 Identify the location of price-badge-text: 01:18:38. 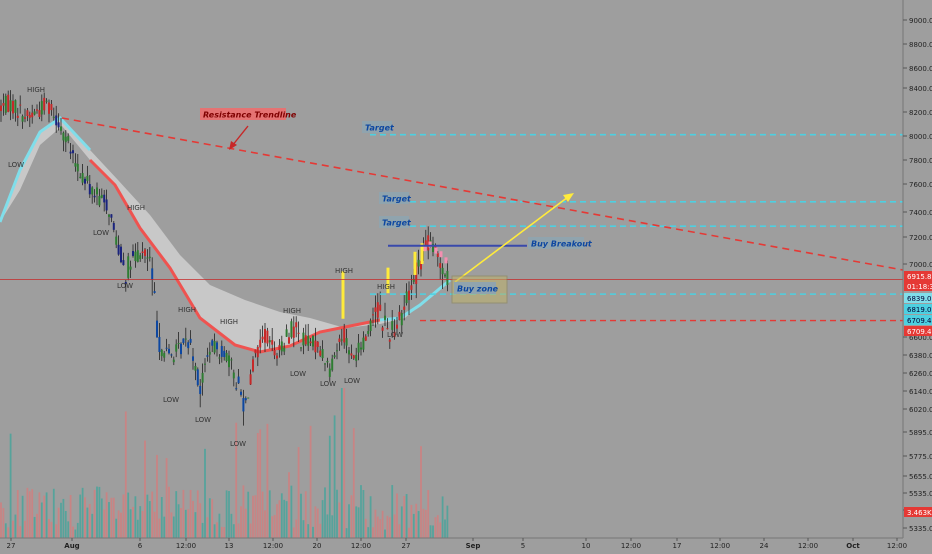
(919, 287).